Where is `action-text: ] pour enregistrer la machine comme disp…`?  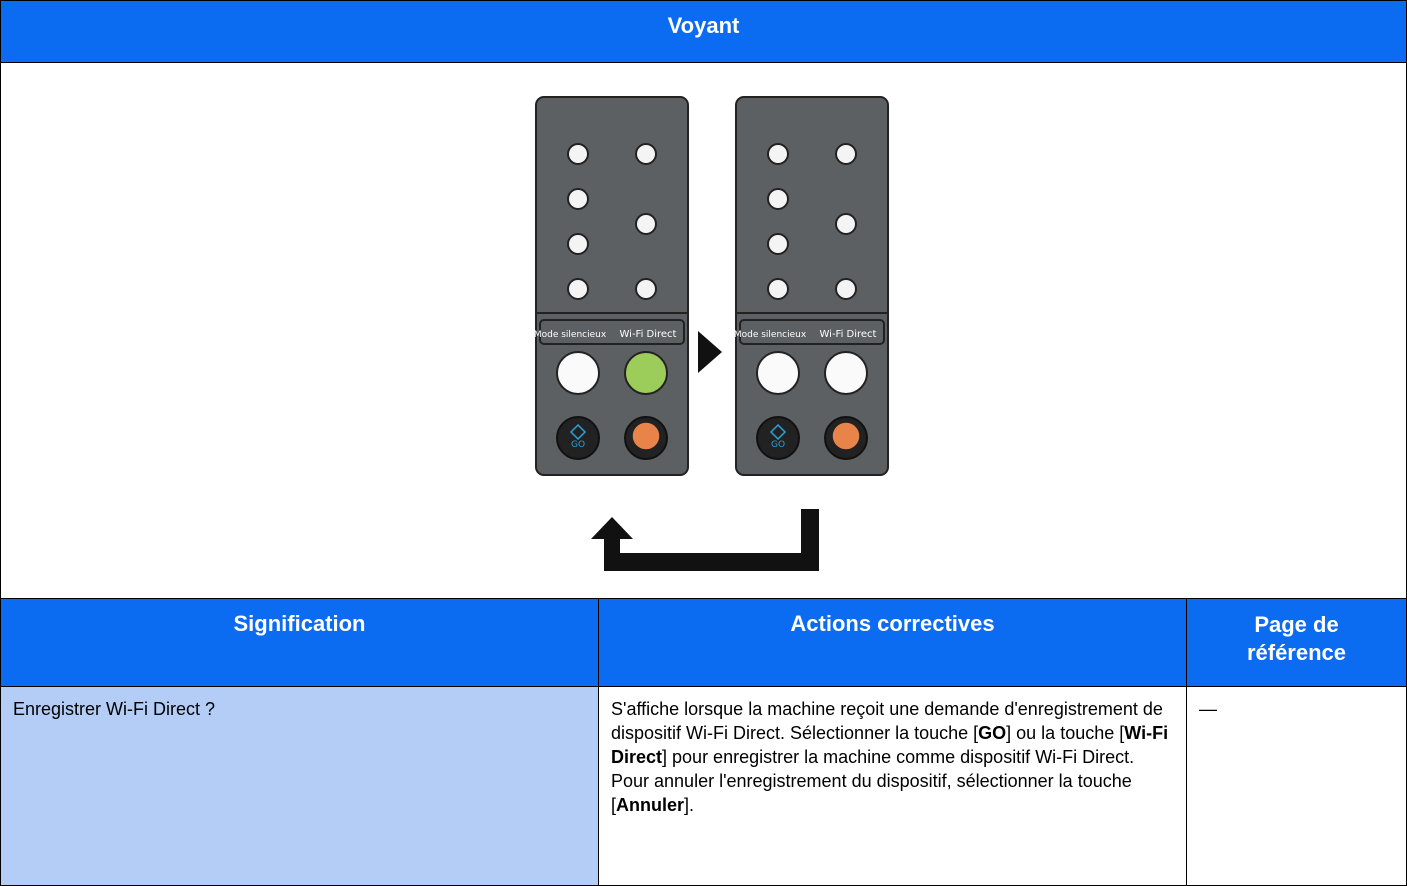 action-text: ] pour enregistrer la machine comme disp… is located at coordinates (873, 781).